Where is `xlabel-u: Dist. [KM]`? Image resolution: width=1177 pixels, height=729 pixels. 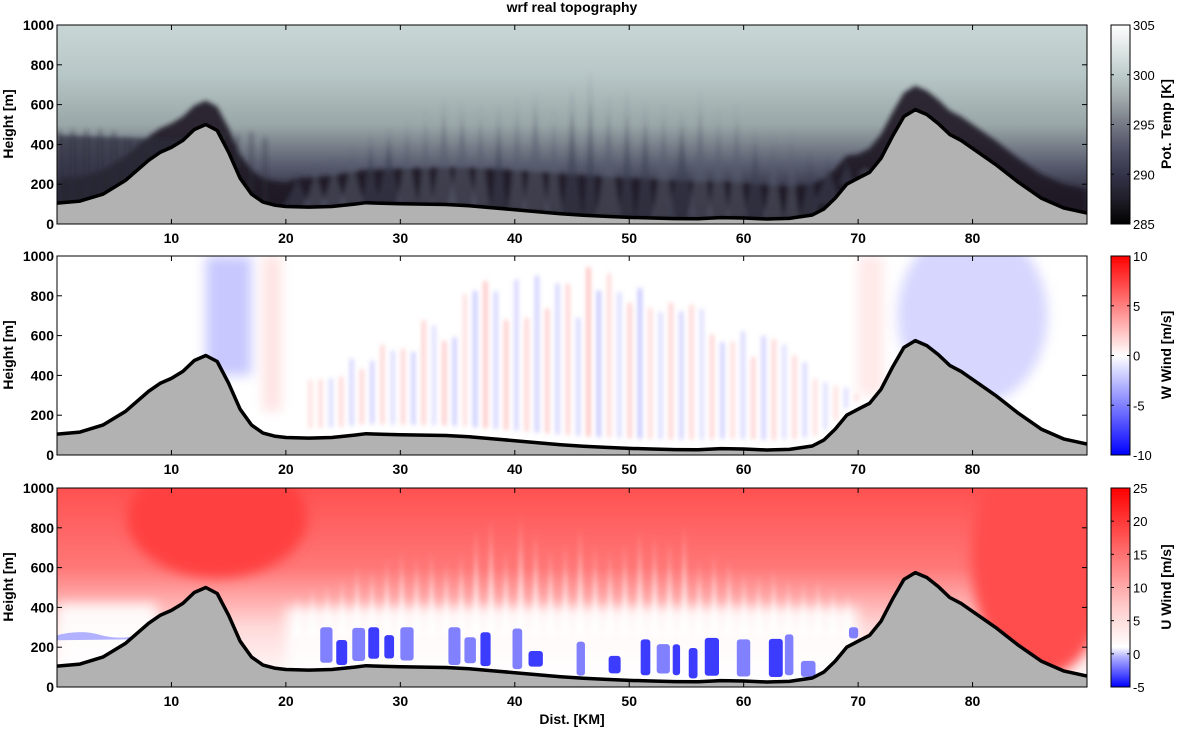
xlabel-u: Dist. [KM] is located at coordinates (571, 719).